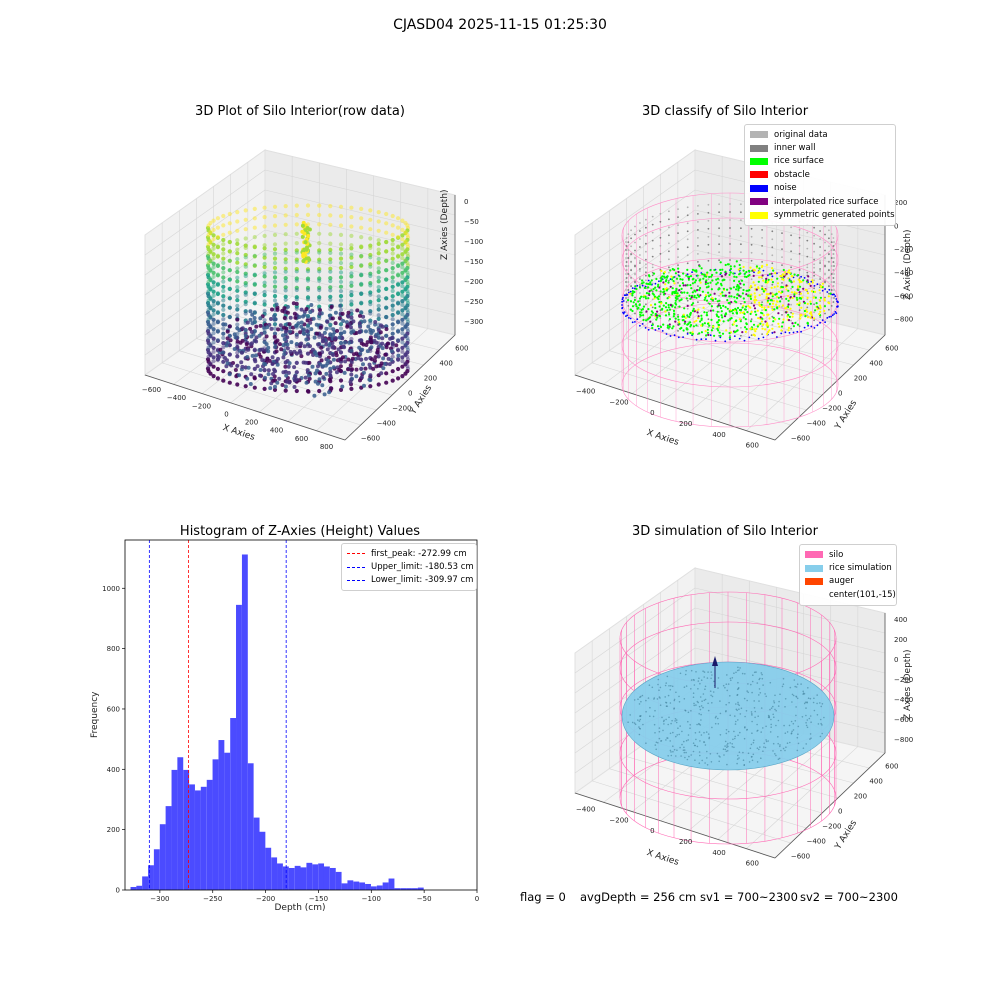  What do you see at coordinates (831, 409) in the screenshot?
I see `y-tick-label: −200` at bounding box center [831, 409].